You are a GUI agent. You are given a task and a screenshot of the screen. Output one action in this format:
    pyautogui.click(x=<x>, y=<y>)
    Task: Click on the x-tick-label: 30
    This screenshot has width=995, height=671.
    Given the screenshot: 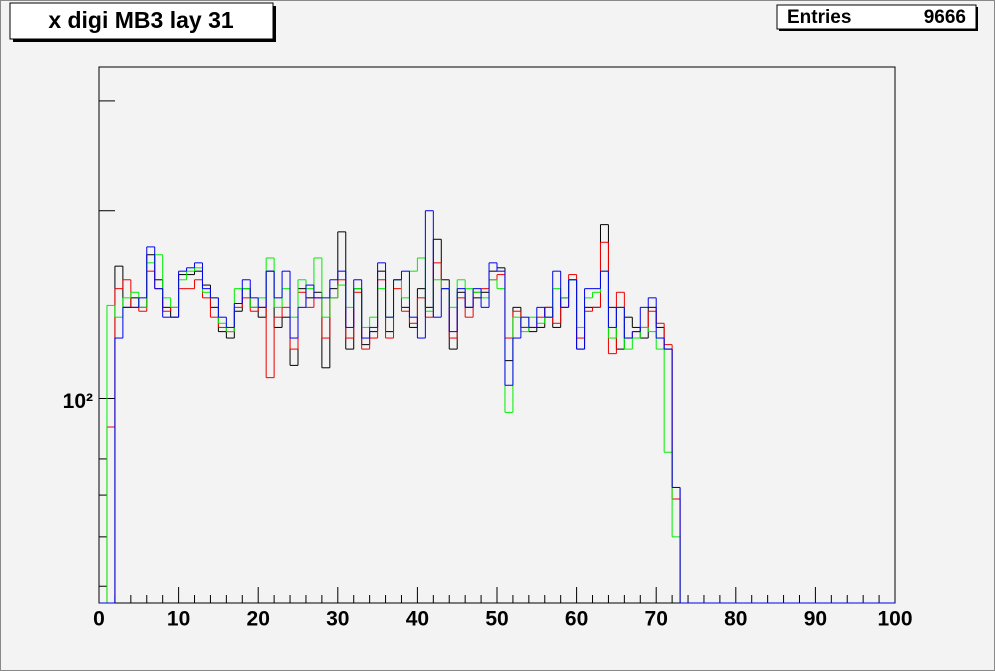 What is the action you would take?
    pyautogui.click(x=337, y=619)
    